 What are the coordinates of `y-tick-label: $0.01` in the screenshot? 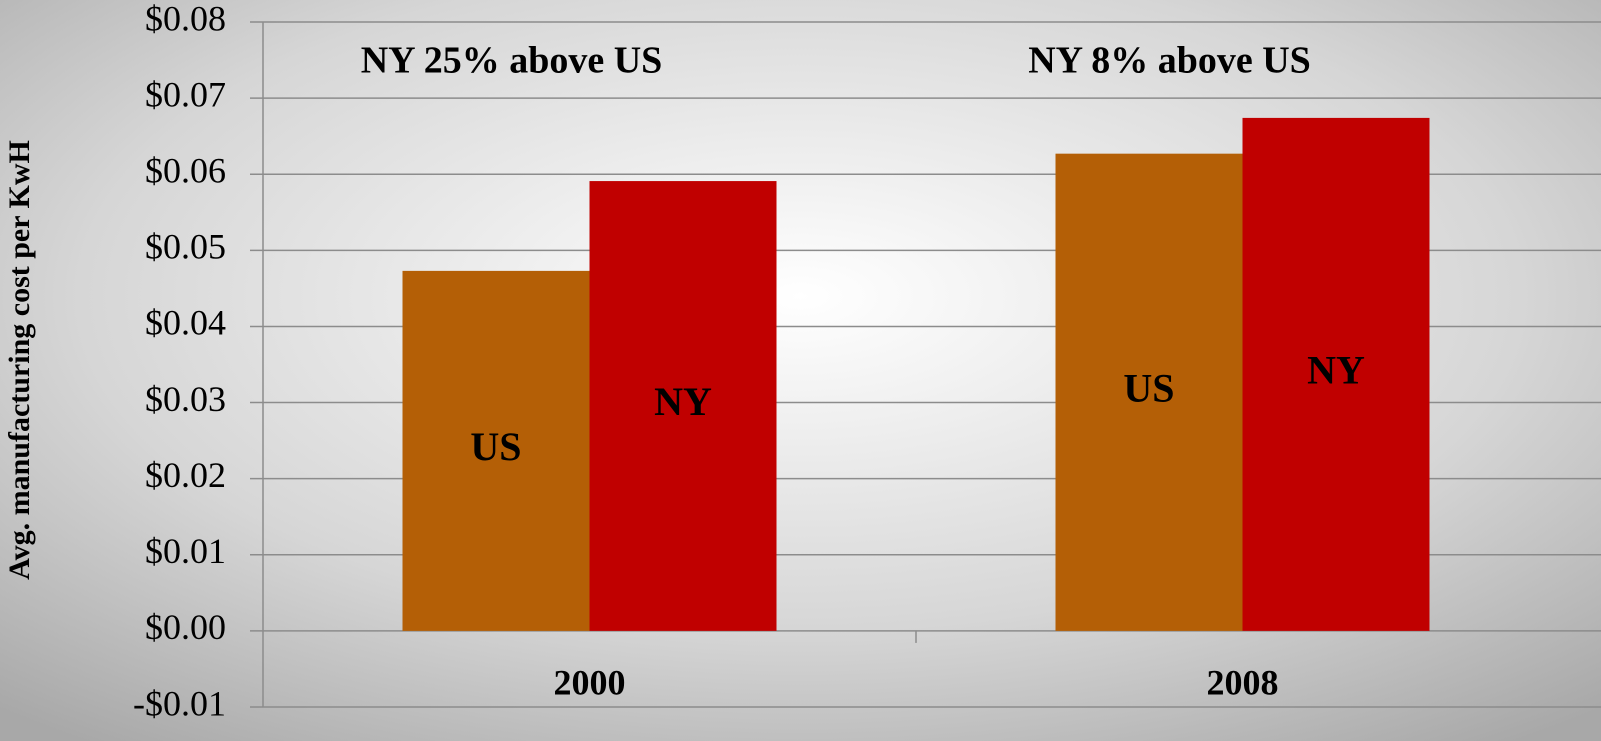 It's located at (185, 551).